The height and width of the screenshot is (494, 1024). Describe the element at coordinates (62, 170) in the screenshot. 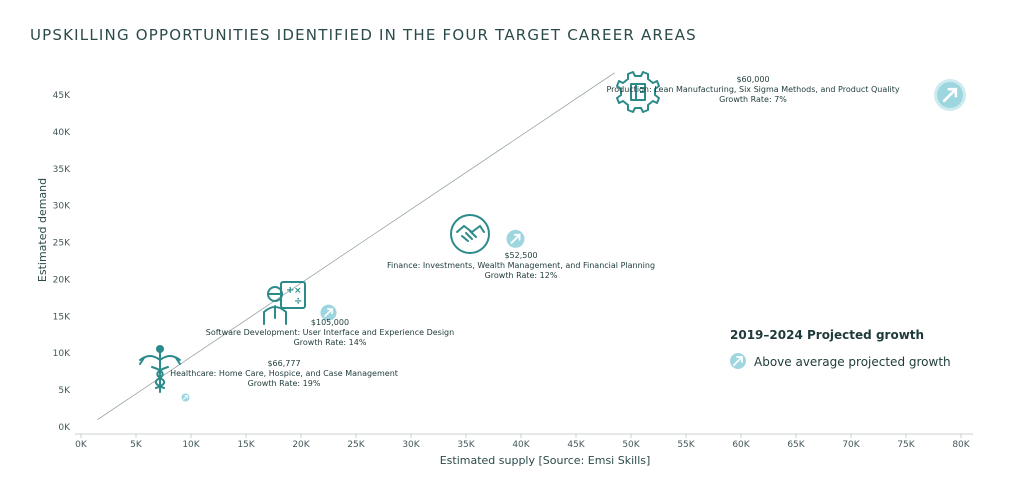

I see `y-tick-label: 35K` at that location.